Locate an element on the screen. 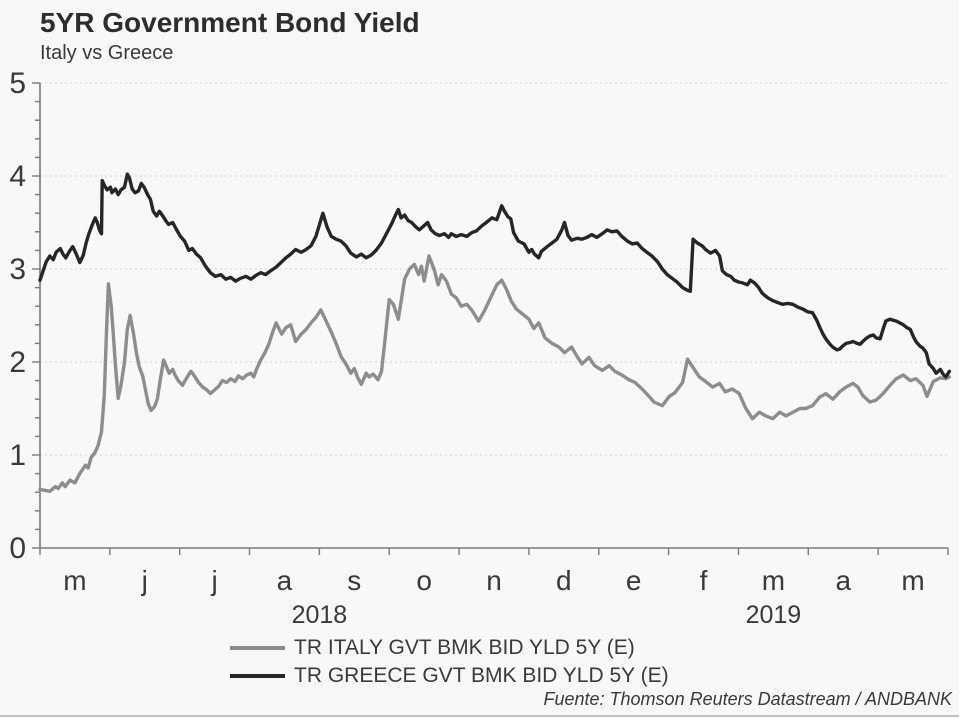  y-axis-label: 0 is located at coordinates (17, 548).